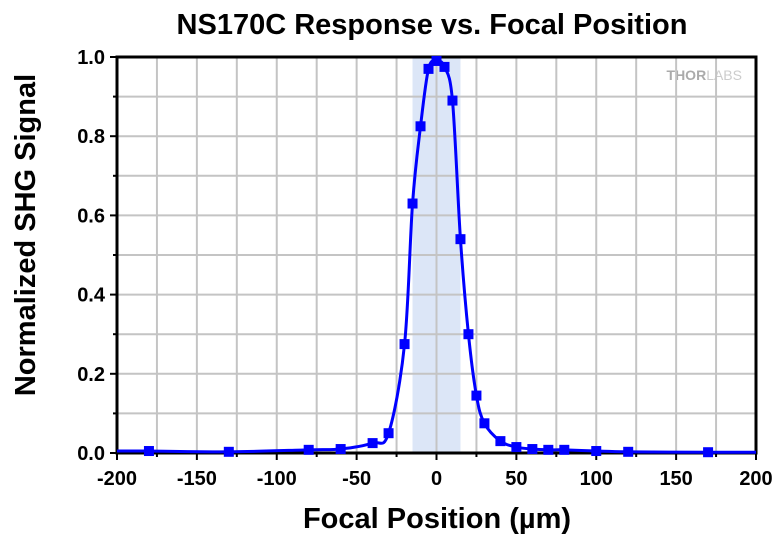 The width and height of the screenshot is (780, 542). What do you see at coordinates (91, 137) in the screenshot?
I see `y-tick-label: 0.8` at bounding box center [91, 137].